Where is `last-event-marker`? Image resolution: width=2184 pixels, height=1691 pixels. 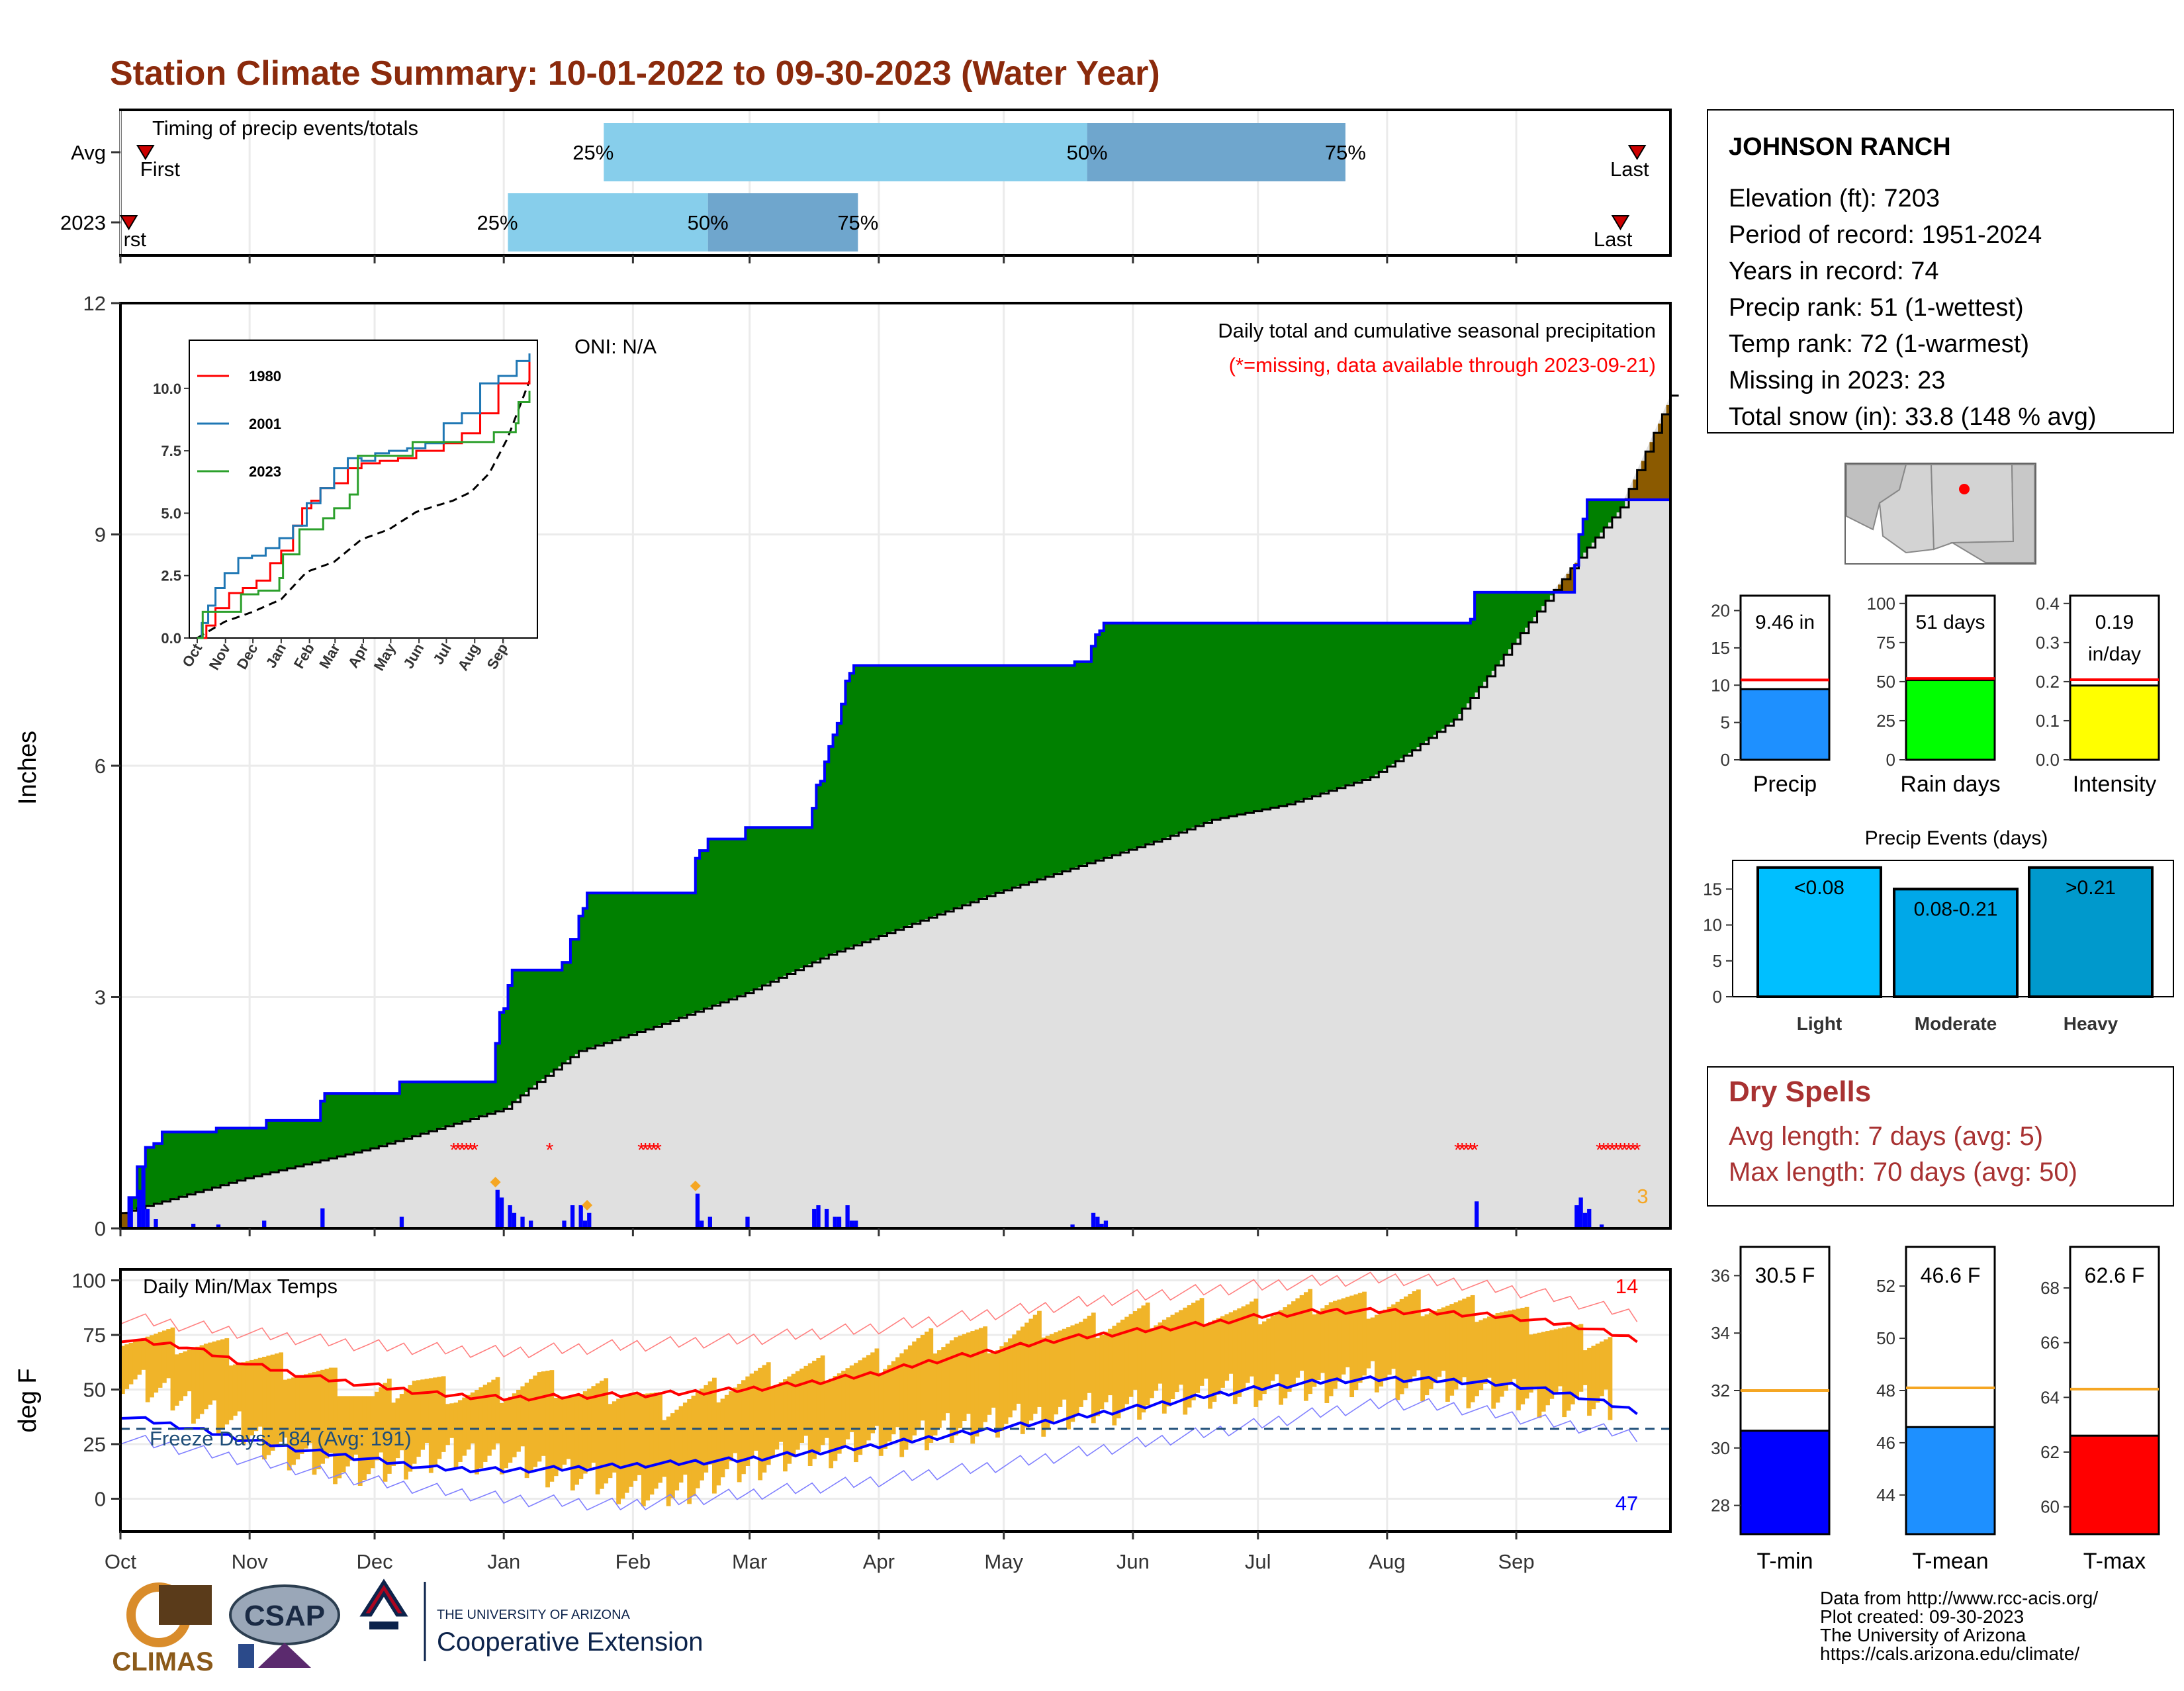
last-event-marker is located at coordinates (1621, 222).